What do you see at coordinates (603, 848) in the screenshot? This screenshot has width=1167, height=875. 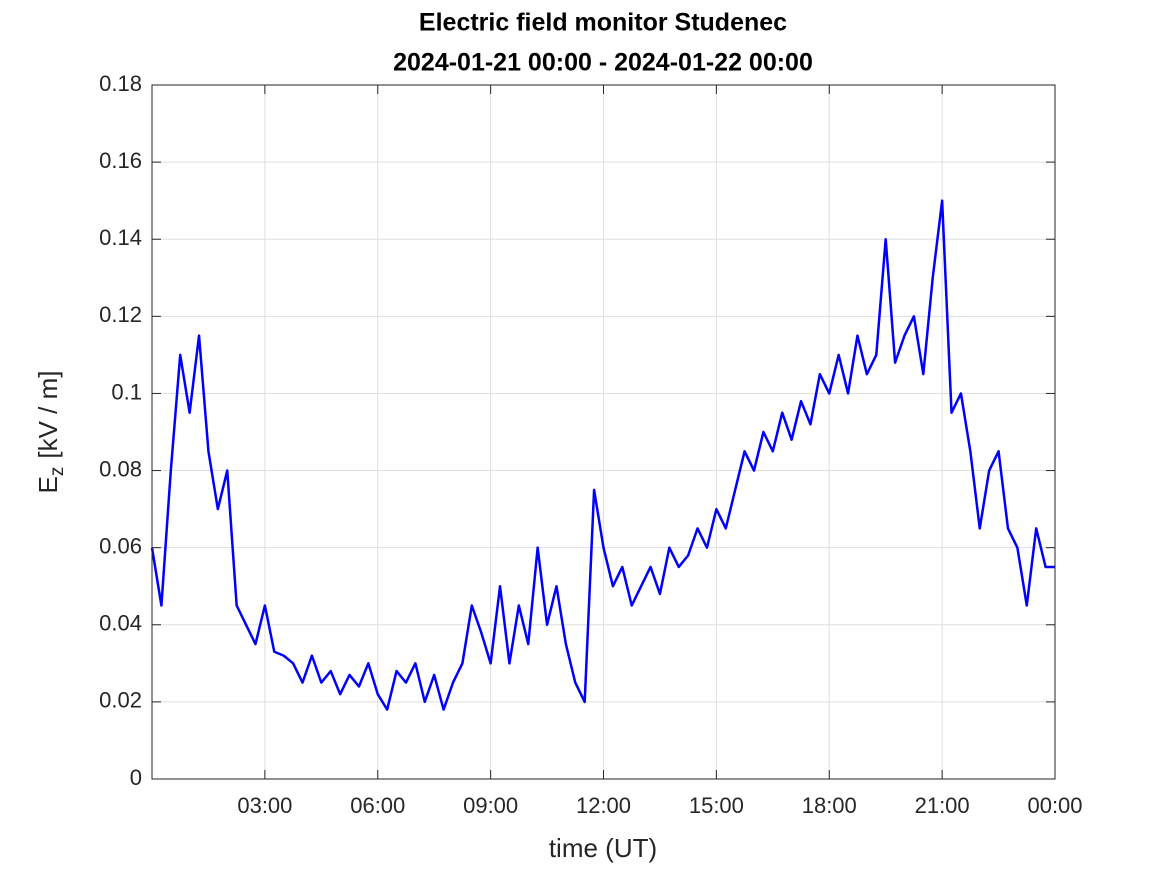 I see `x-axis-label: time (UT)` at bounding box center [603, 848].